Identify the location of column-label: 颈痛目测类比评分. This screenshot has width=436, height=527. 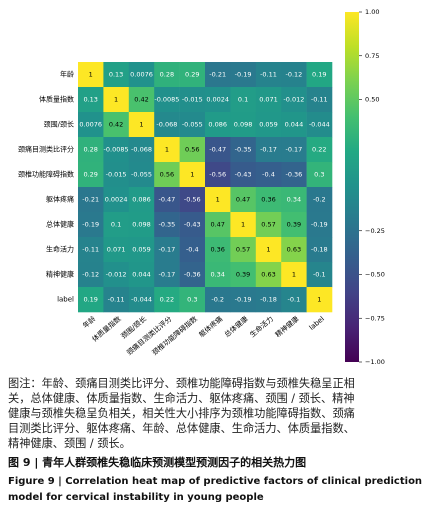
(149, 335).